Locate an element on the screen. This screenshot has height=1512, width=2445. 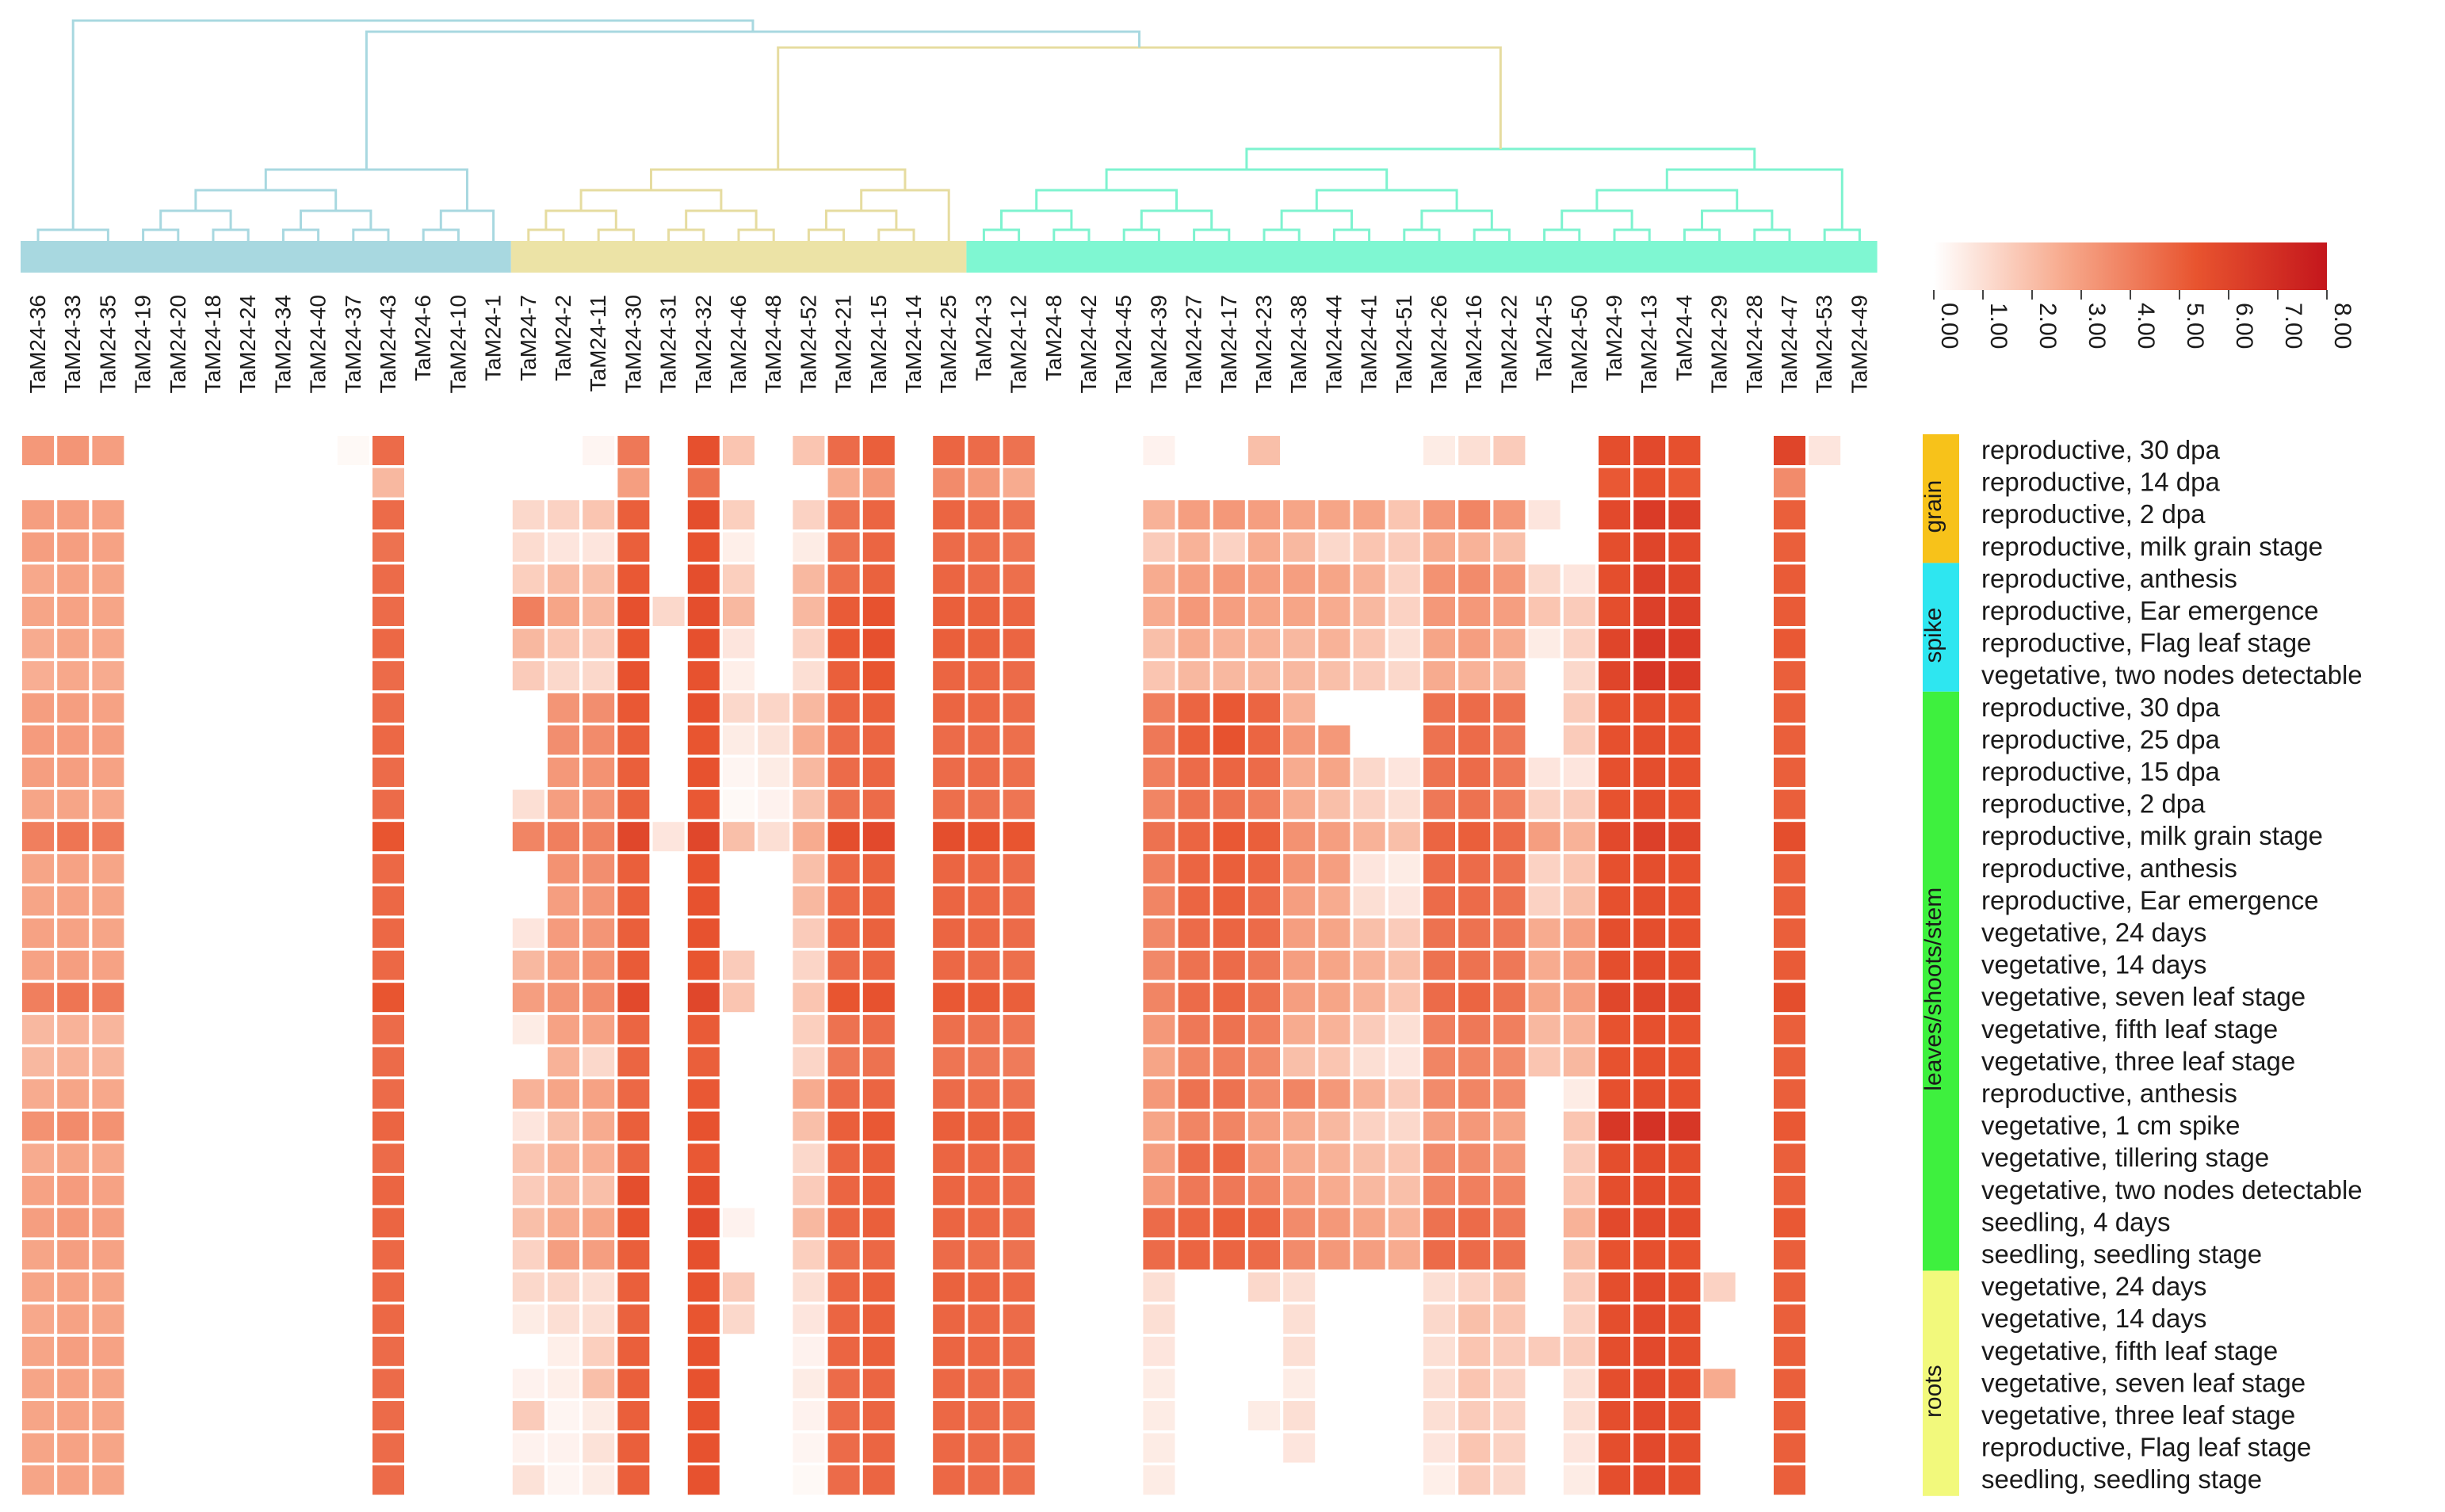
gene-label: TaM24-38 is located at coordinates (1298, 344).